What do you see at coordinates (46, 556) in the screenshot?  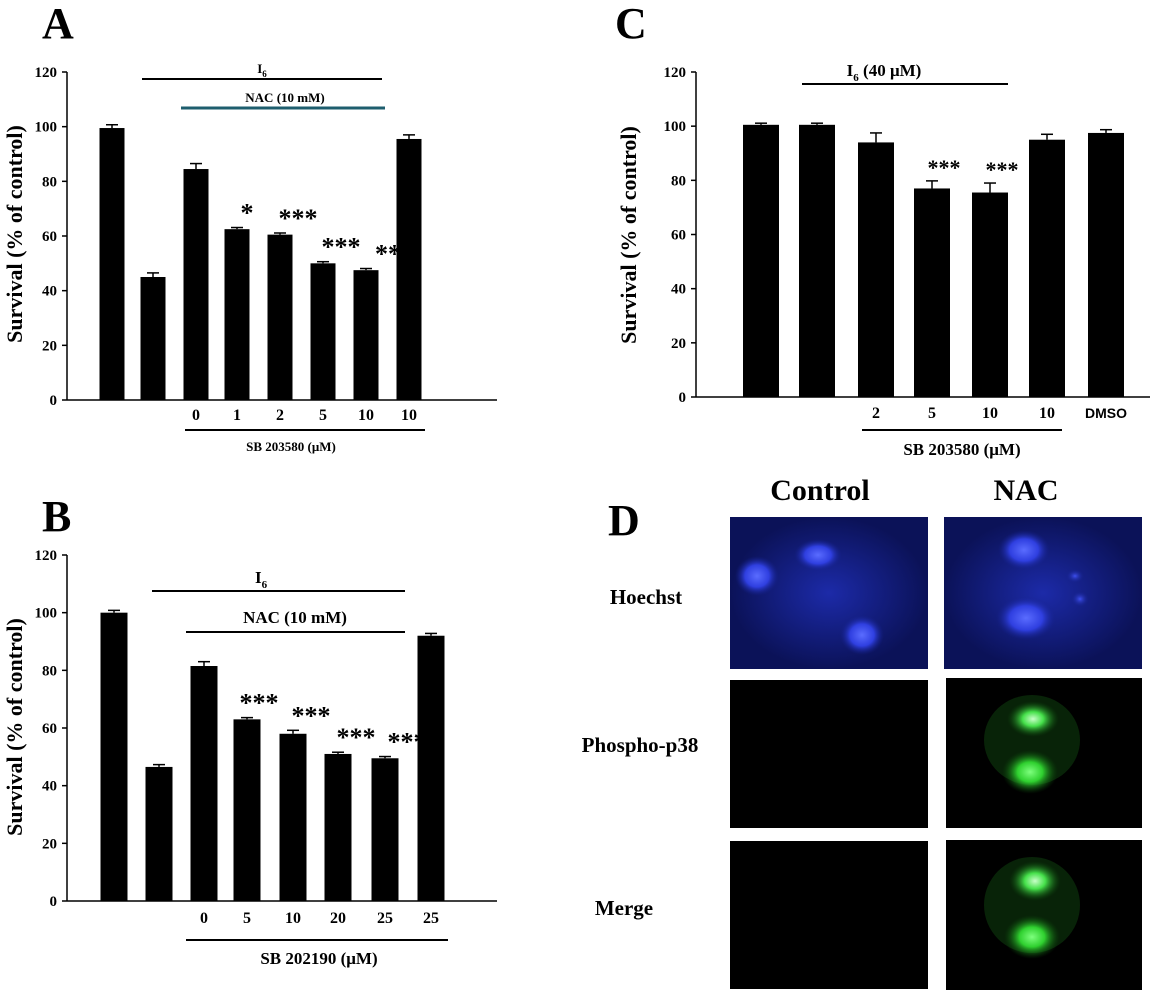 I see `panel-b-y-tick-label: 120` at bounding box center [46, 556].